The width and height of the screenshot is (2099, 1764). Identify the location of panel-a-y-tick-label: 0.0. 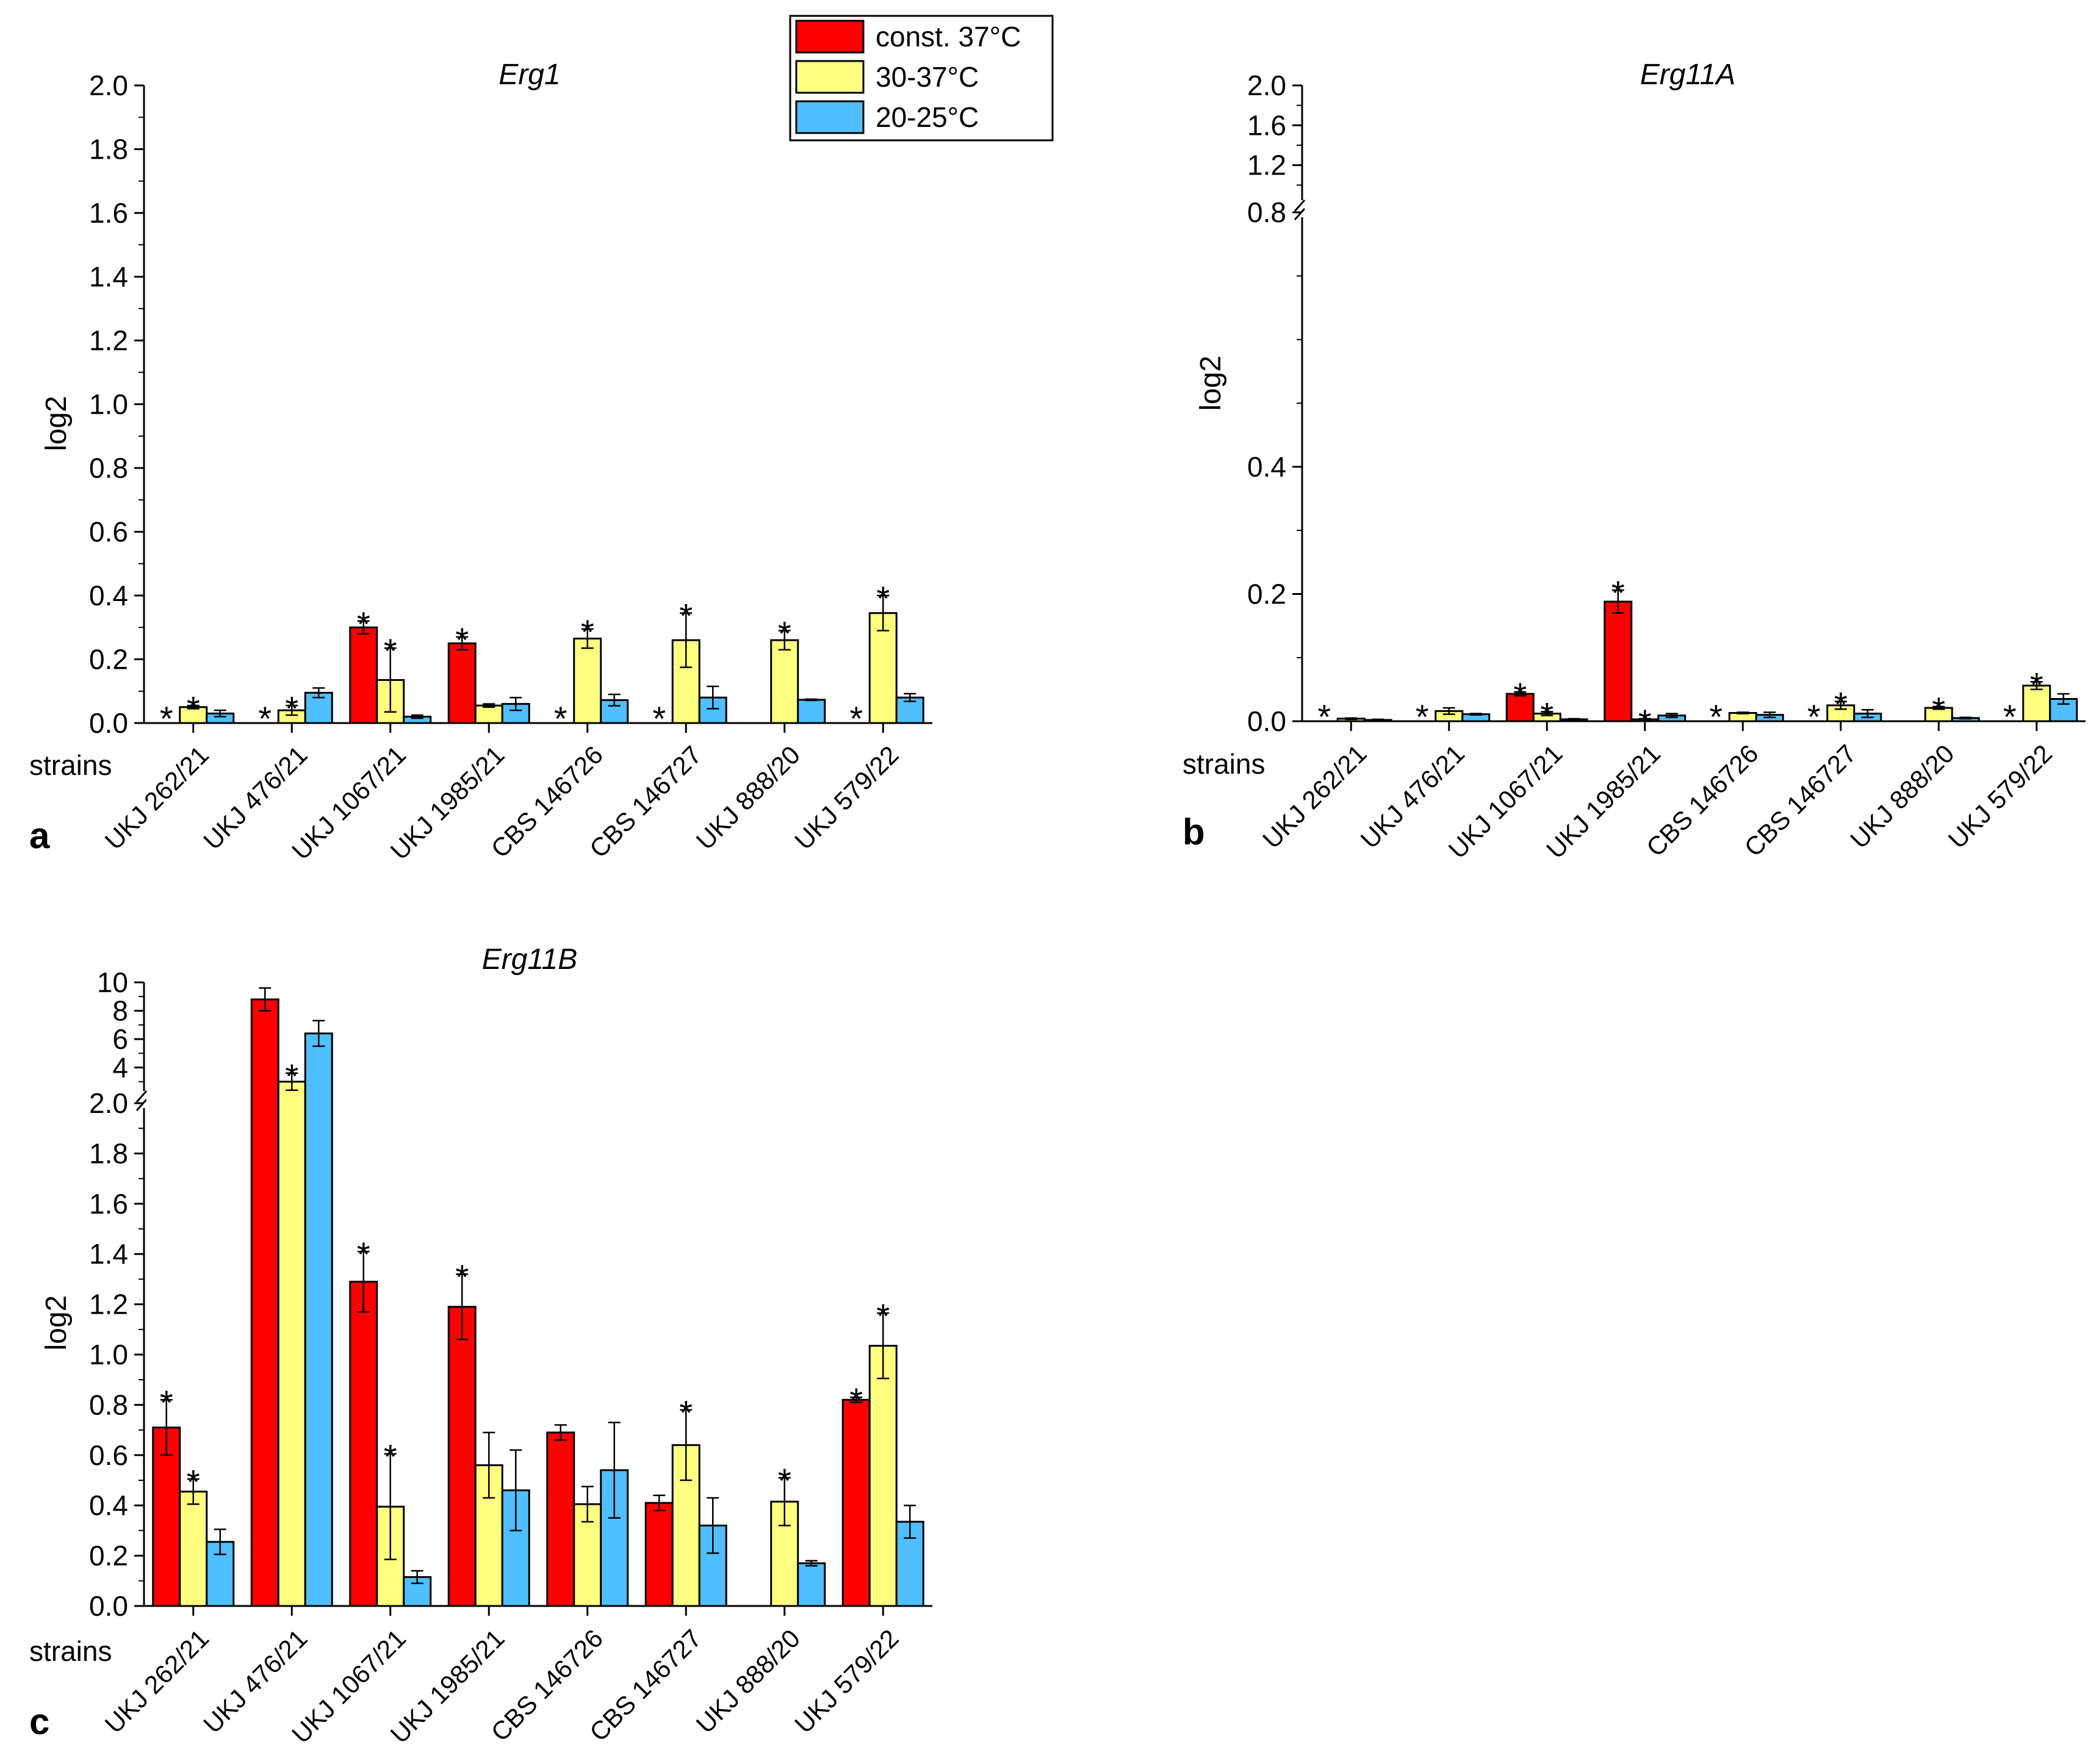
(108, 723).